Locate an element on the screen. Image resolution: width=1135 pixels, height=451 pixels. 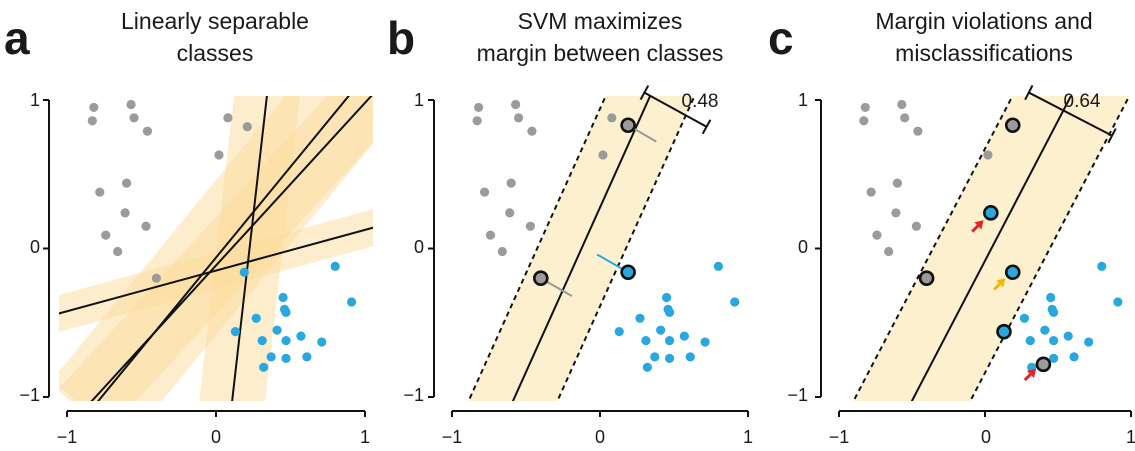
margin-dimension-line is located at coordinates (675, 109).